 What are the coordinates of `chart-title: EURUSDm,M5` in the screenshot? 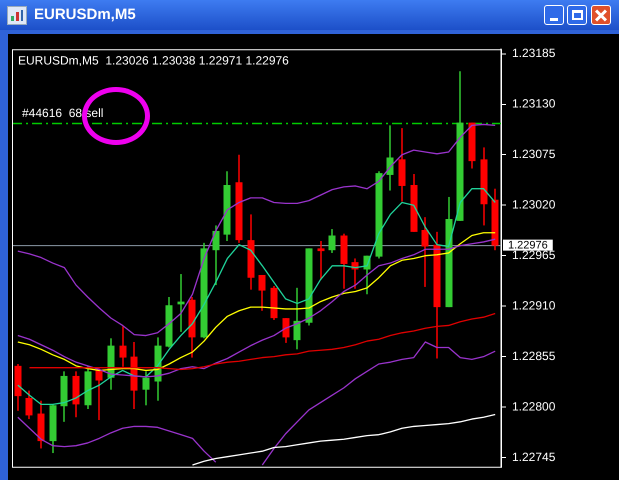 It's located at (85, 14).